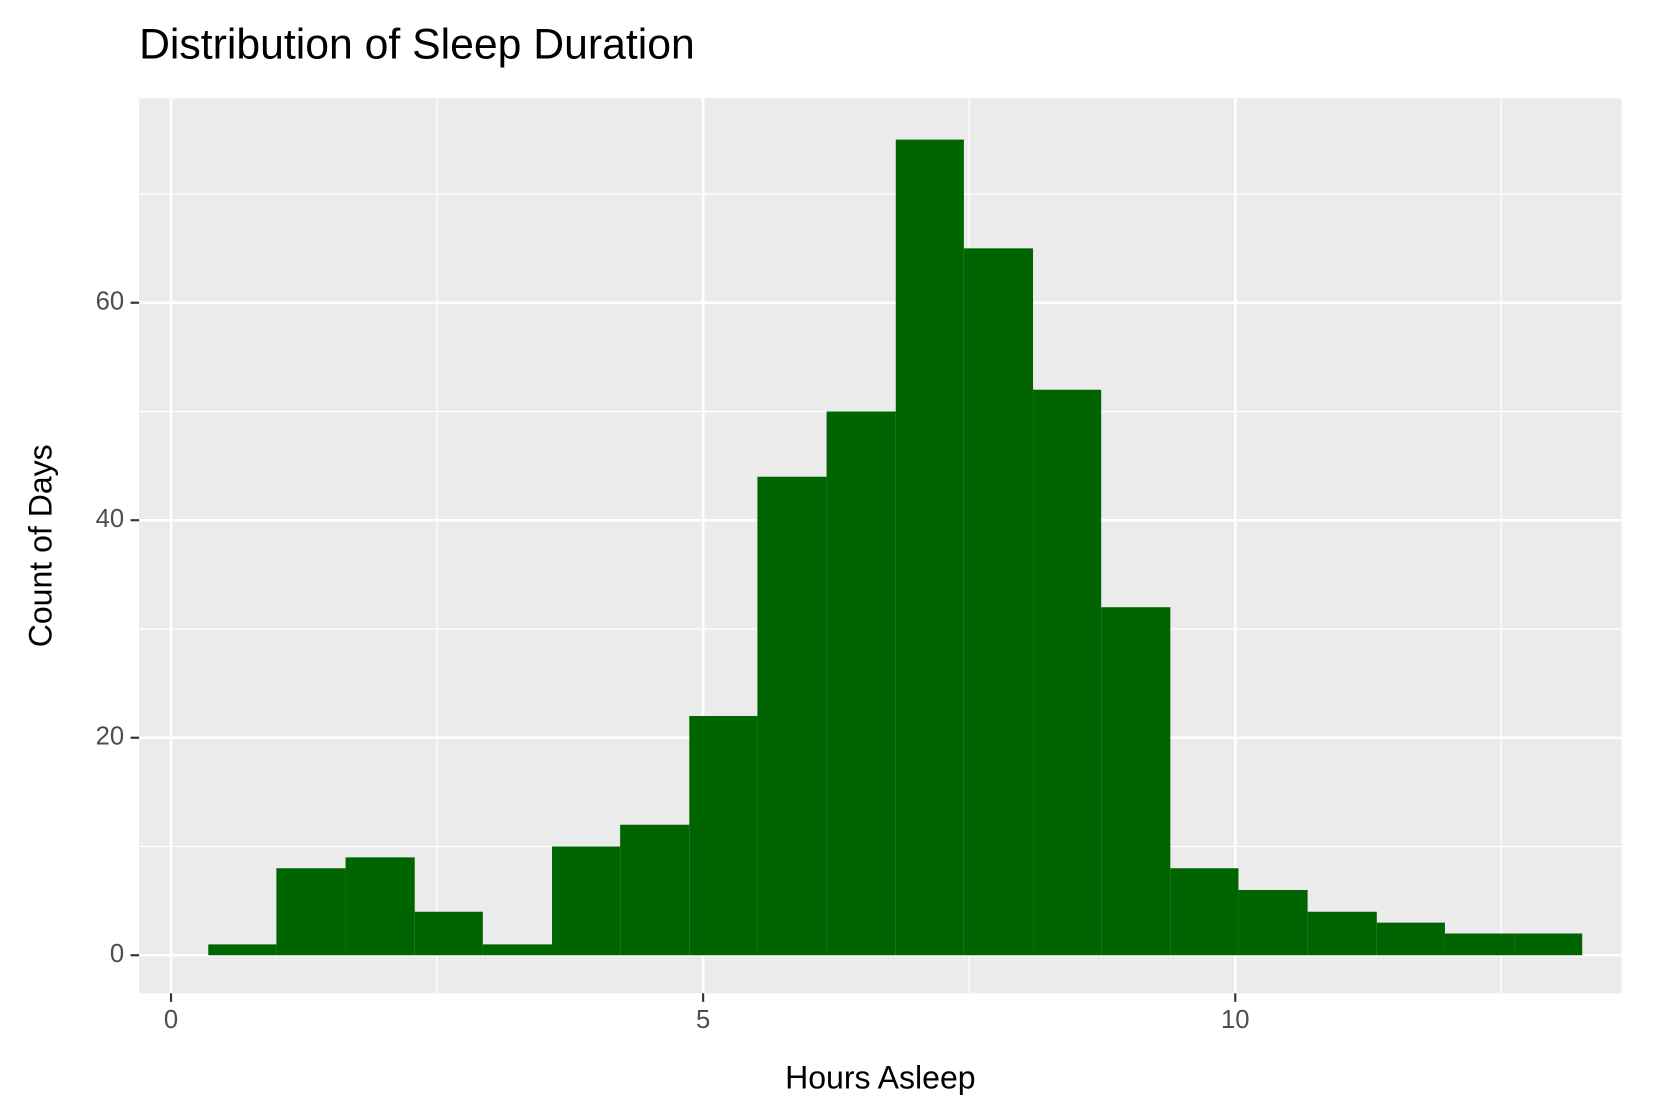 Image resolution: width=1656 pixels, height=1119 pixels. What do you see at coordinates (110, 519) in the screenshot?
I see `y-tick-label: 40` at bounding box center [110, 519].